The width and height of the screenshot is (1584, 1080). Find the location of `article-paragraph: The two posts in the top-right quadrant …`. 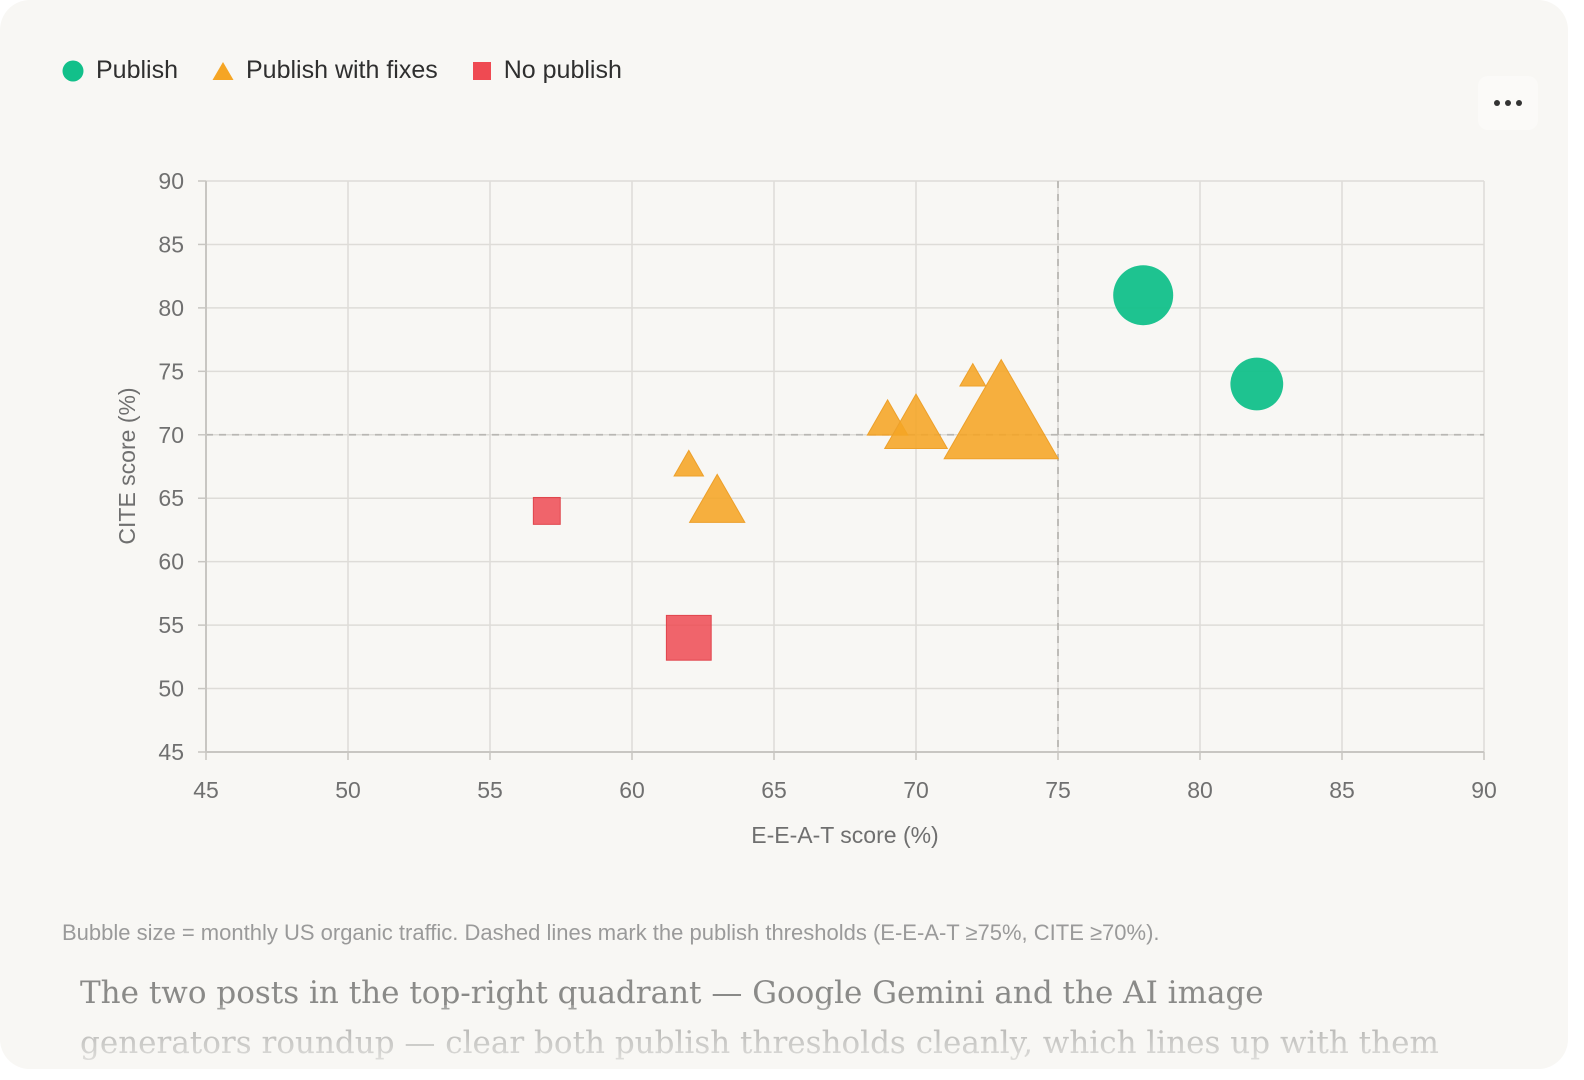

article-paragraph: The two posts in the top-right quadrant … is located at coordinates (759, 1018).